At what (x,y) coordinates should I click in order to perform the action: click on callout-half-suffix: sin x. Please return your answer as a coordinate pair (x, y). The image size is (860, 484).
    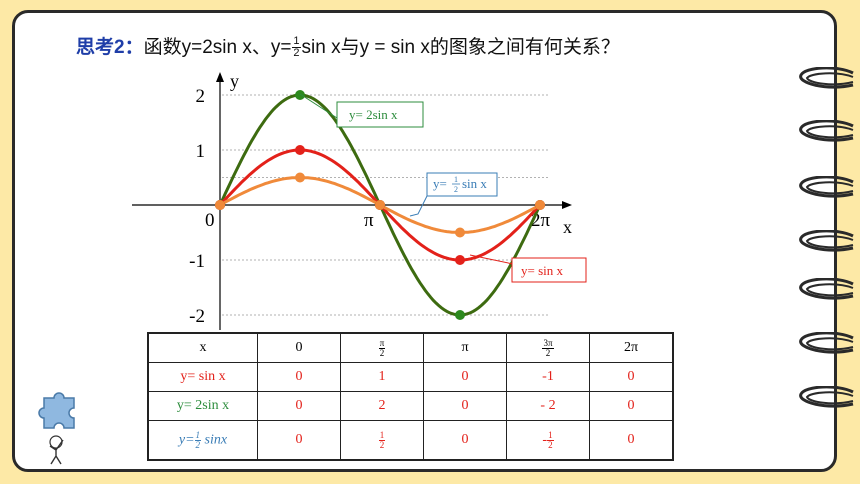
    Looking at the image, I should click on (474, 183).